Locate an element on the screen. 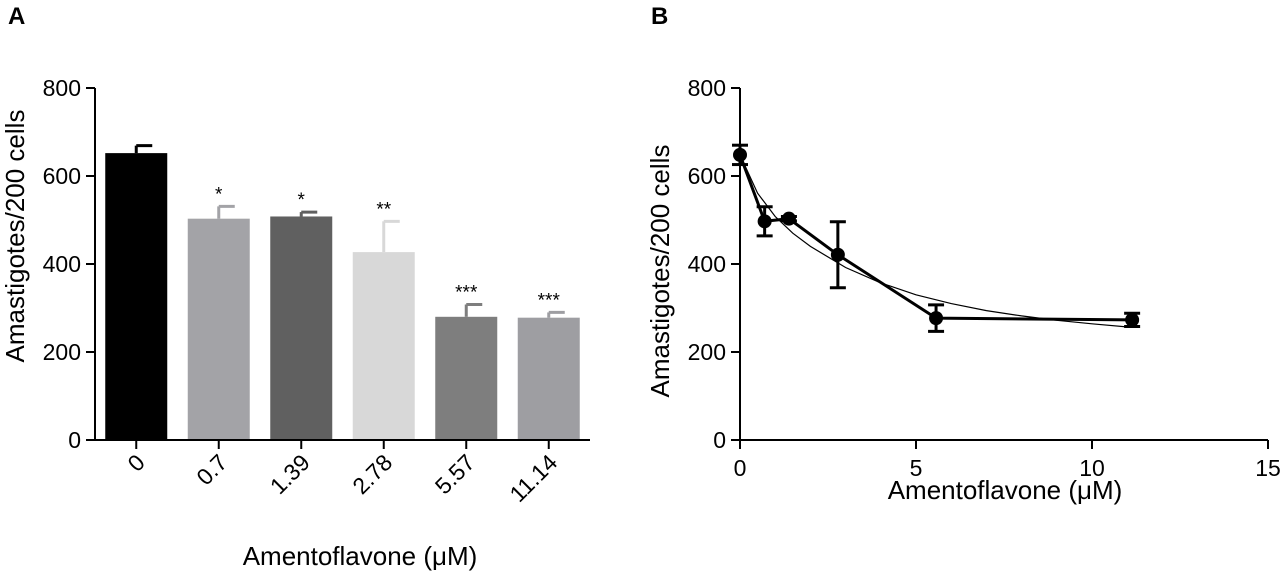 This screenshot has width=1283, height=575. panel-a-significance-marks: * * ***** *** is located at coordinates (387, 247).